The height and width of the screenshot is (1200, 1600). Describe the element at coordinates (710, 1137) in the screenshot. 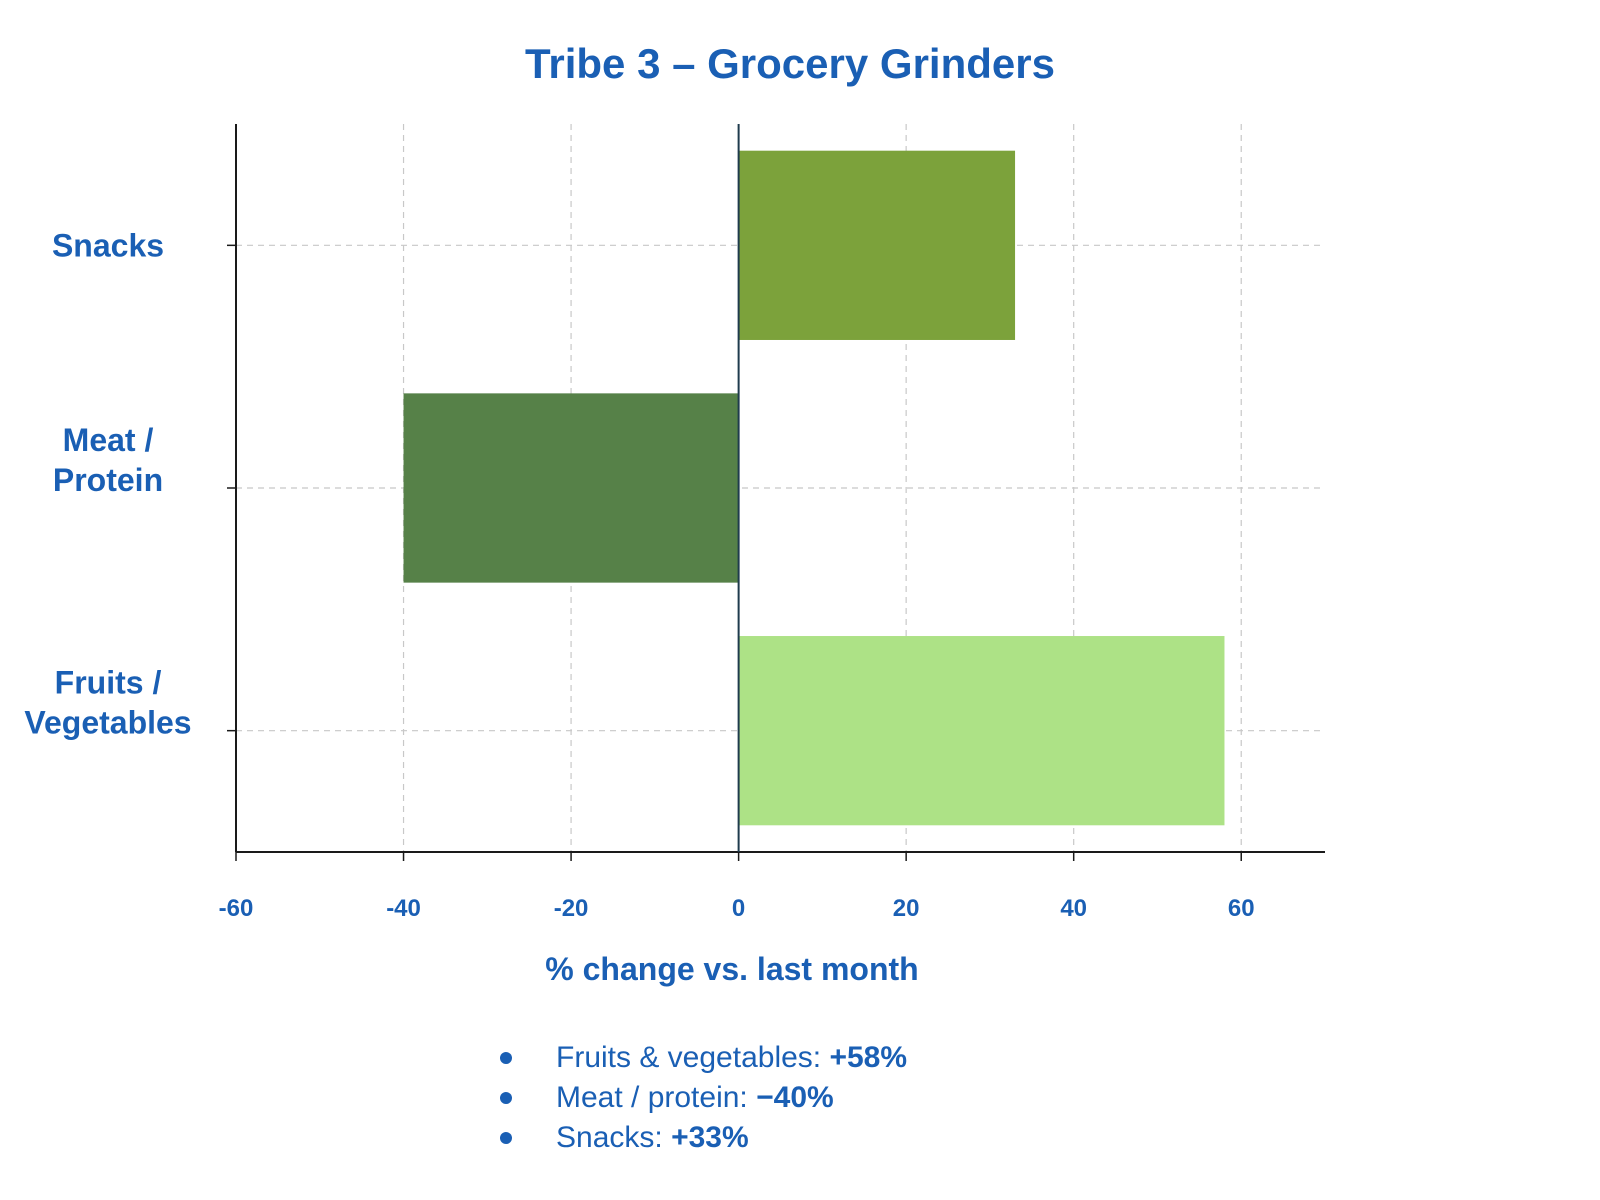

I see `summary-value: +33%` at that location.